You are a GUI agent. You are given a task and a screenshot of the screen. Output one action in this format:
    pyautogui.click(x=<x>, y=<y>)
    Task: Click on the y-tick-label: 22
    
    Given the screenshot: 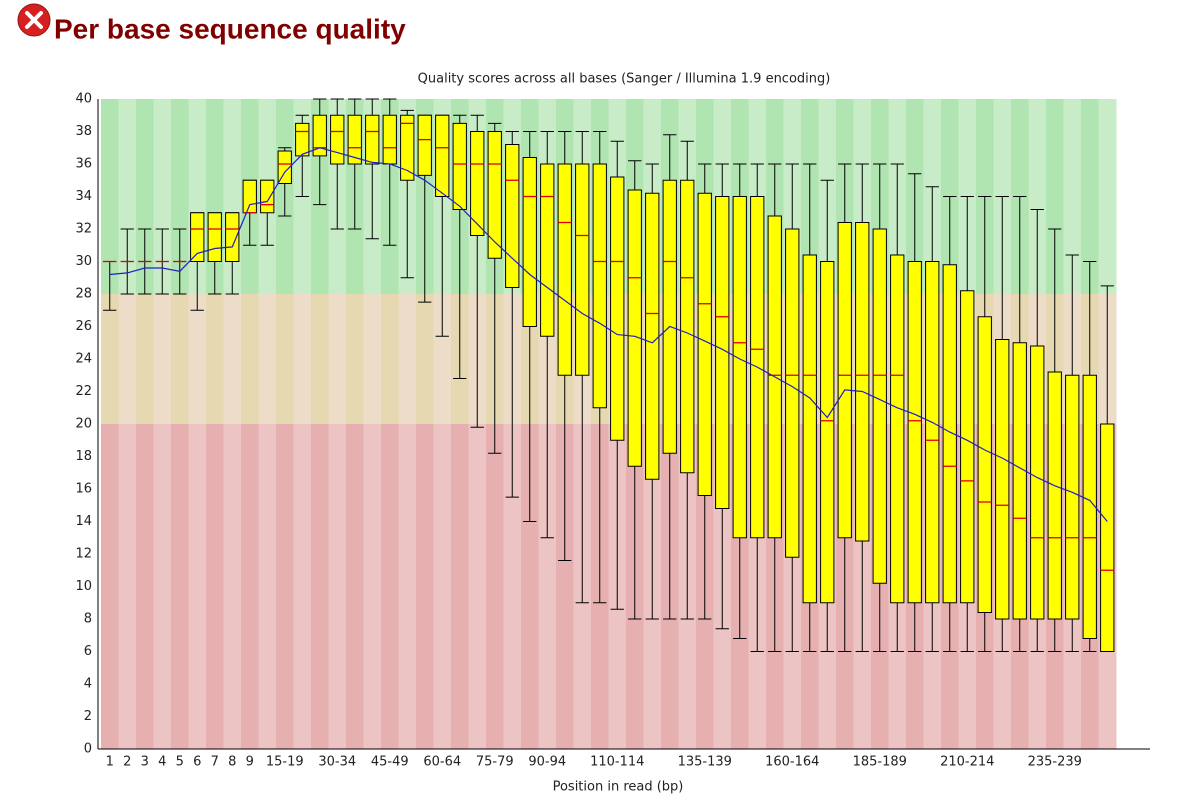 What is the action you would take?
    pyautogui.click(x=83, y=391)
    